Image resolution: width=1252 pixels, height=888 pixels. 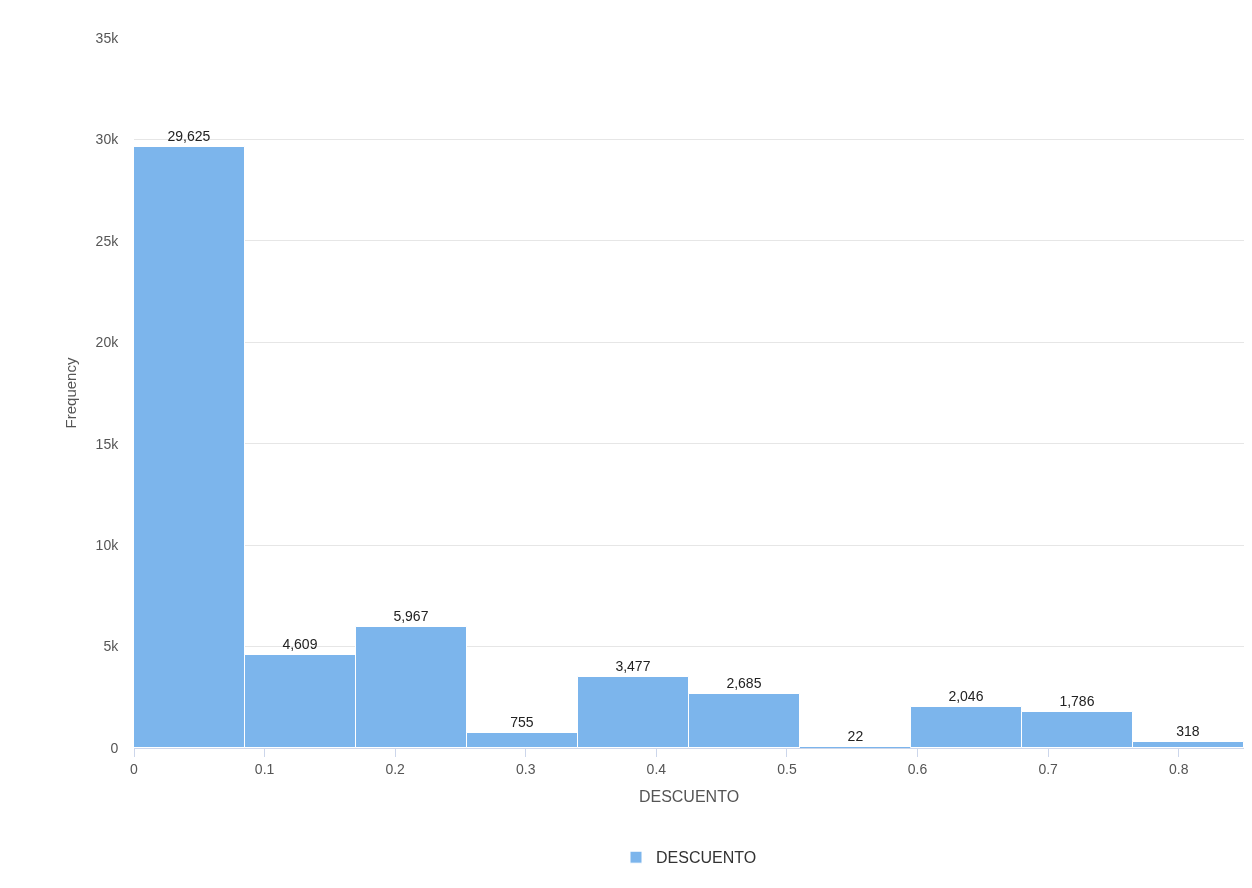 What do you see at coordinates (966, 695) in the screenshot?
I see `data-label: 2,046` at bounding box center [966, 695].